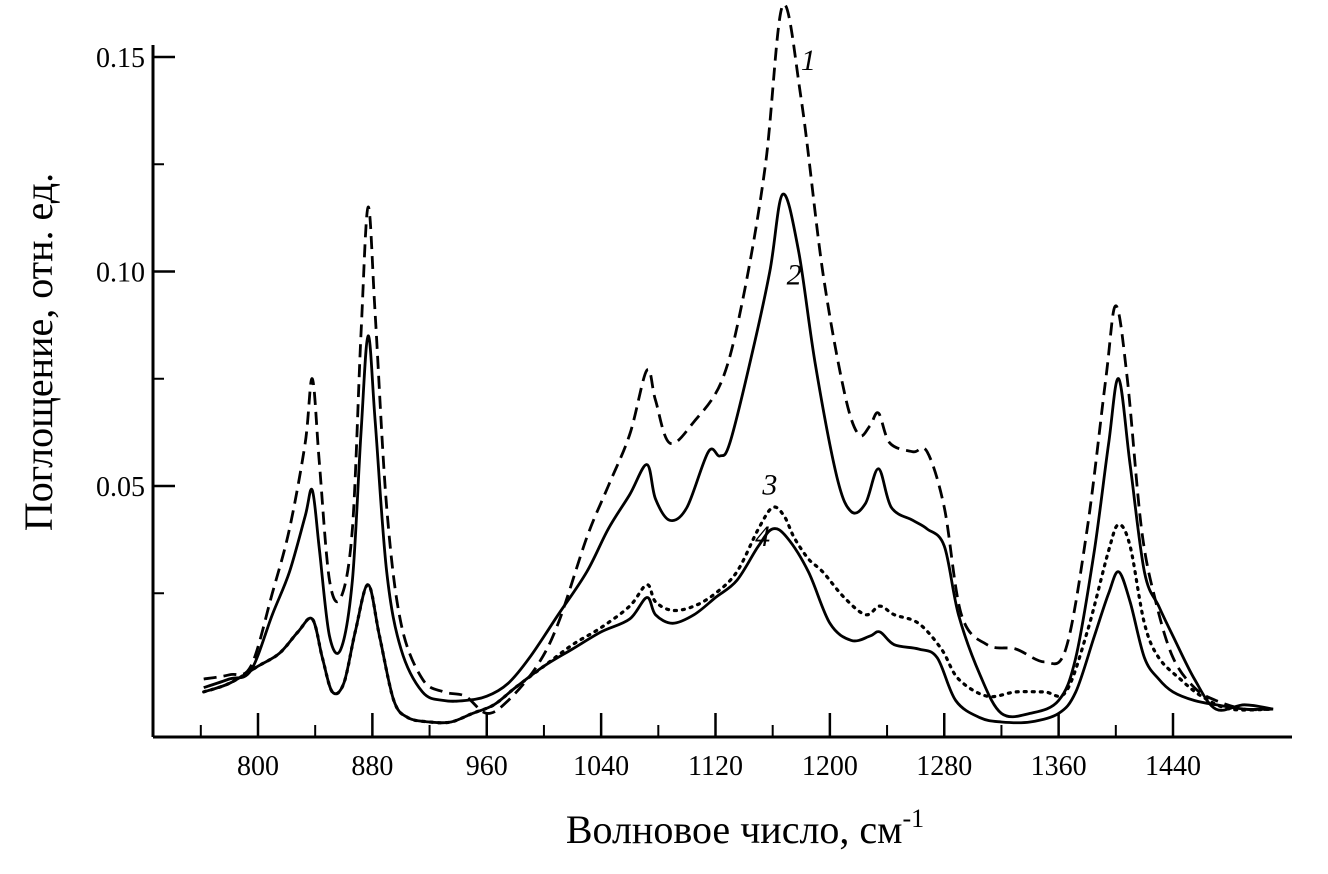 The image size is (1328, 874). What do you see at coordinates (734, 829) in the screenshot?
I see `x-axis-title-text: Волновое число, см` at bounding box center [734, 829].